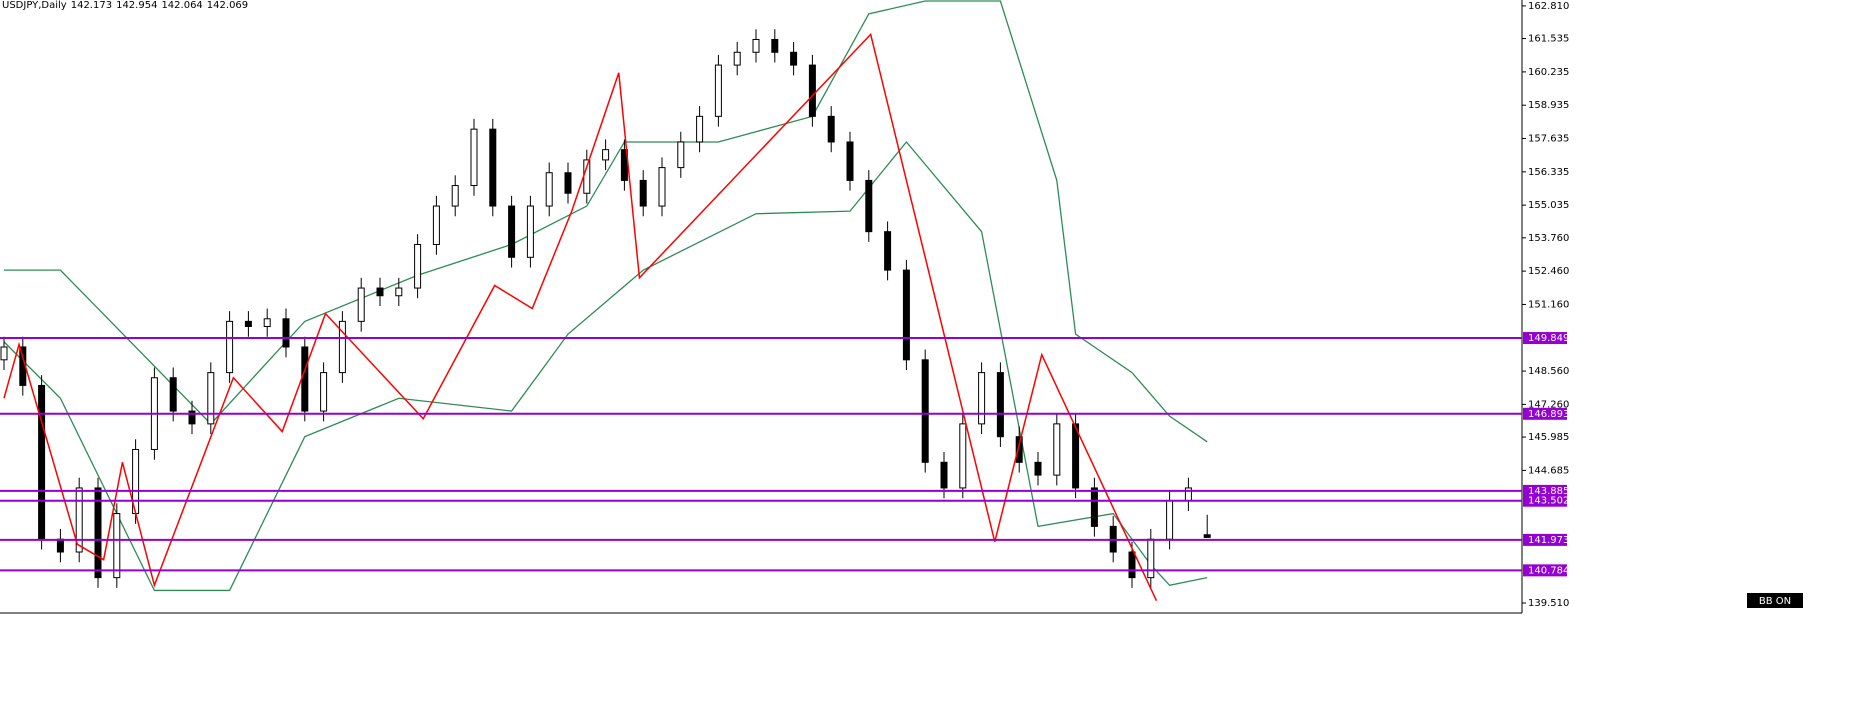 The width and height of the screenshot is (1857, 725). Describe the element at coordinates (1548, 414) in the screenshot. I see `level-label: 146.893` at that location.